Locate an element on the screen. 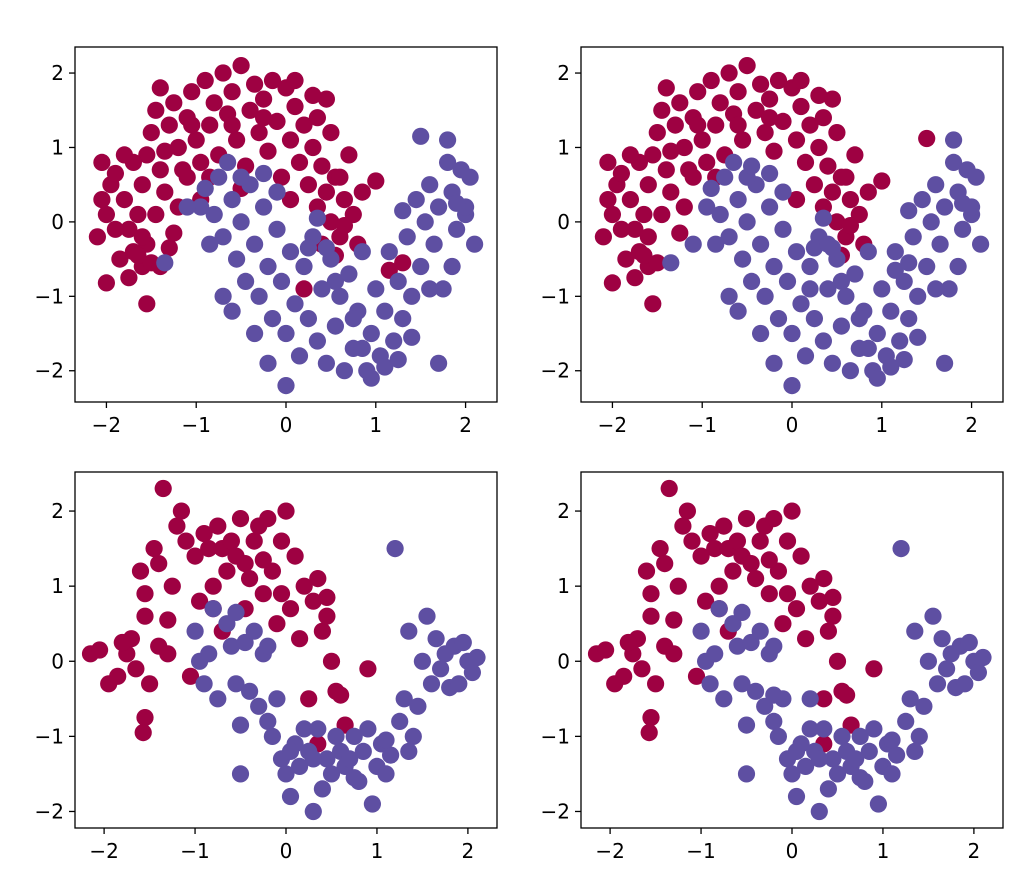 The height and width of the screenshot is (896, 1030). x-tick-label: 2 is located at coordinates (468, 851).